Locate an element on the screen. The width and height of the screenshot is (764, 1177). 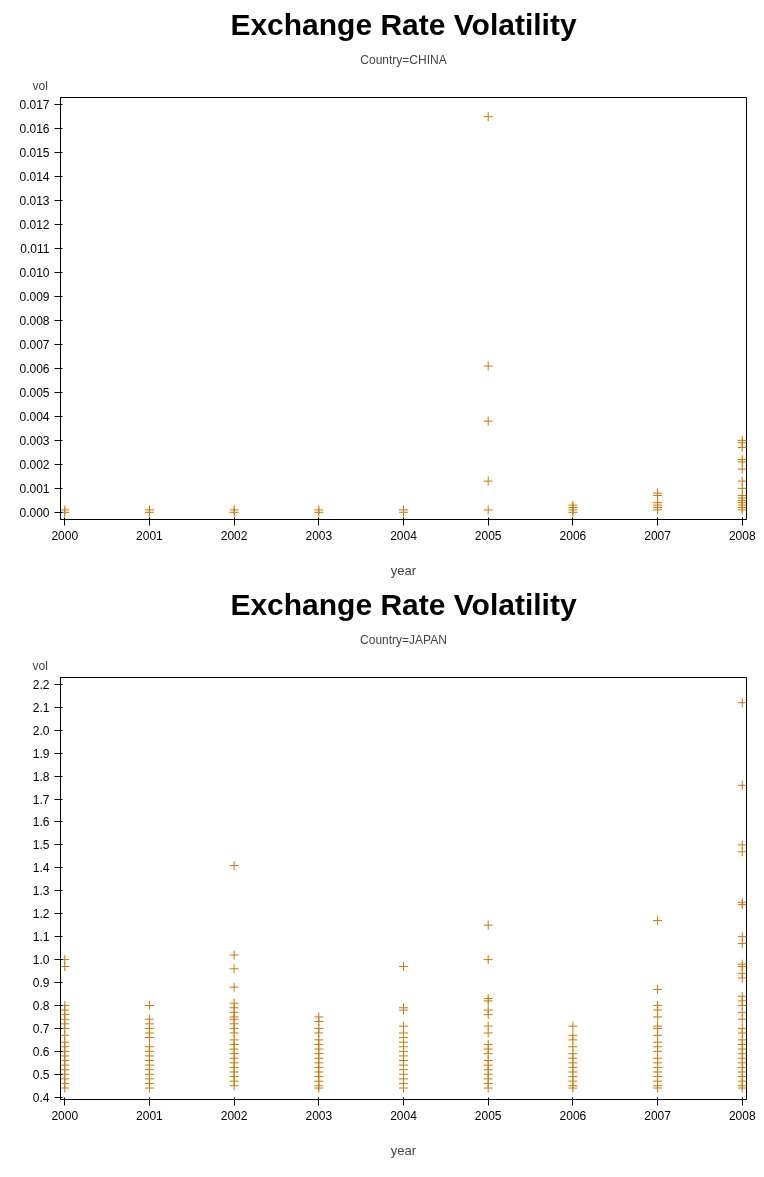
y-tick-label: 0.010 is located at coordinates (34, 273).